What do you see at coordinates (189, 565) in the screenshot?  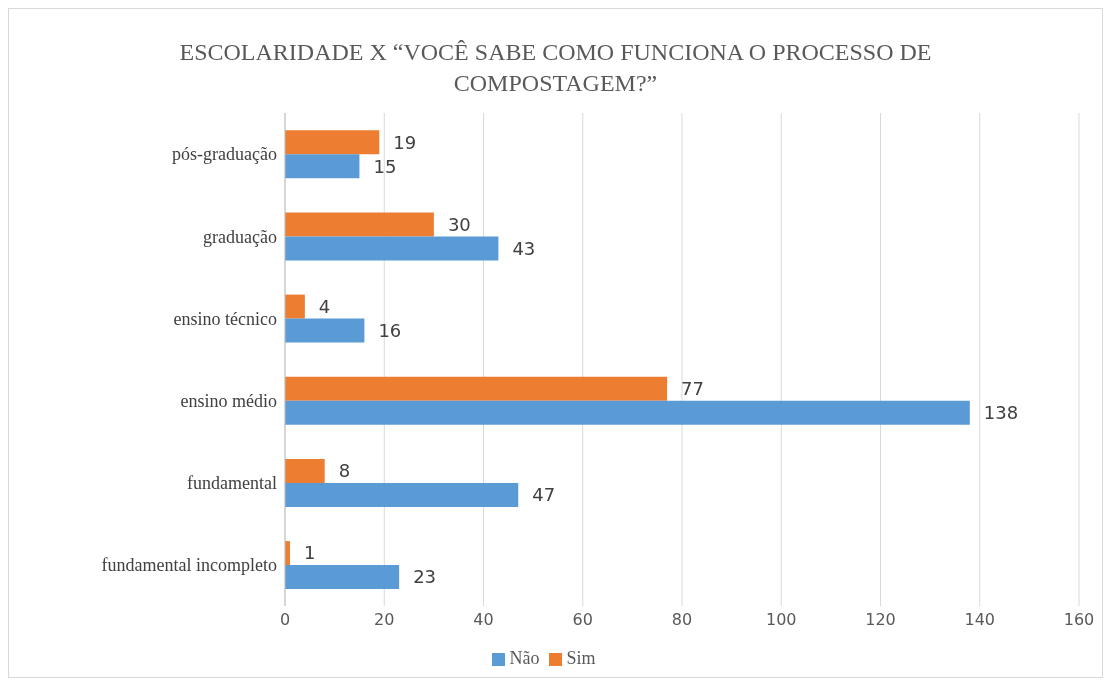 I see `y-tick-label: fundamental incompleto` at bounding box center [189, 565].